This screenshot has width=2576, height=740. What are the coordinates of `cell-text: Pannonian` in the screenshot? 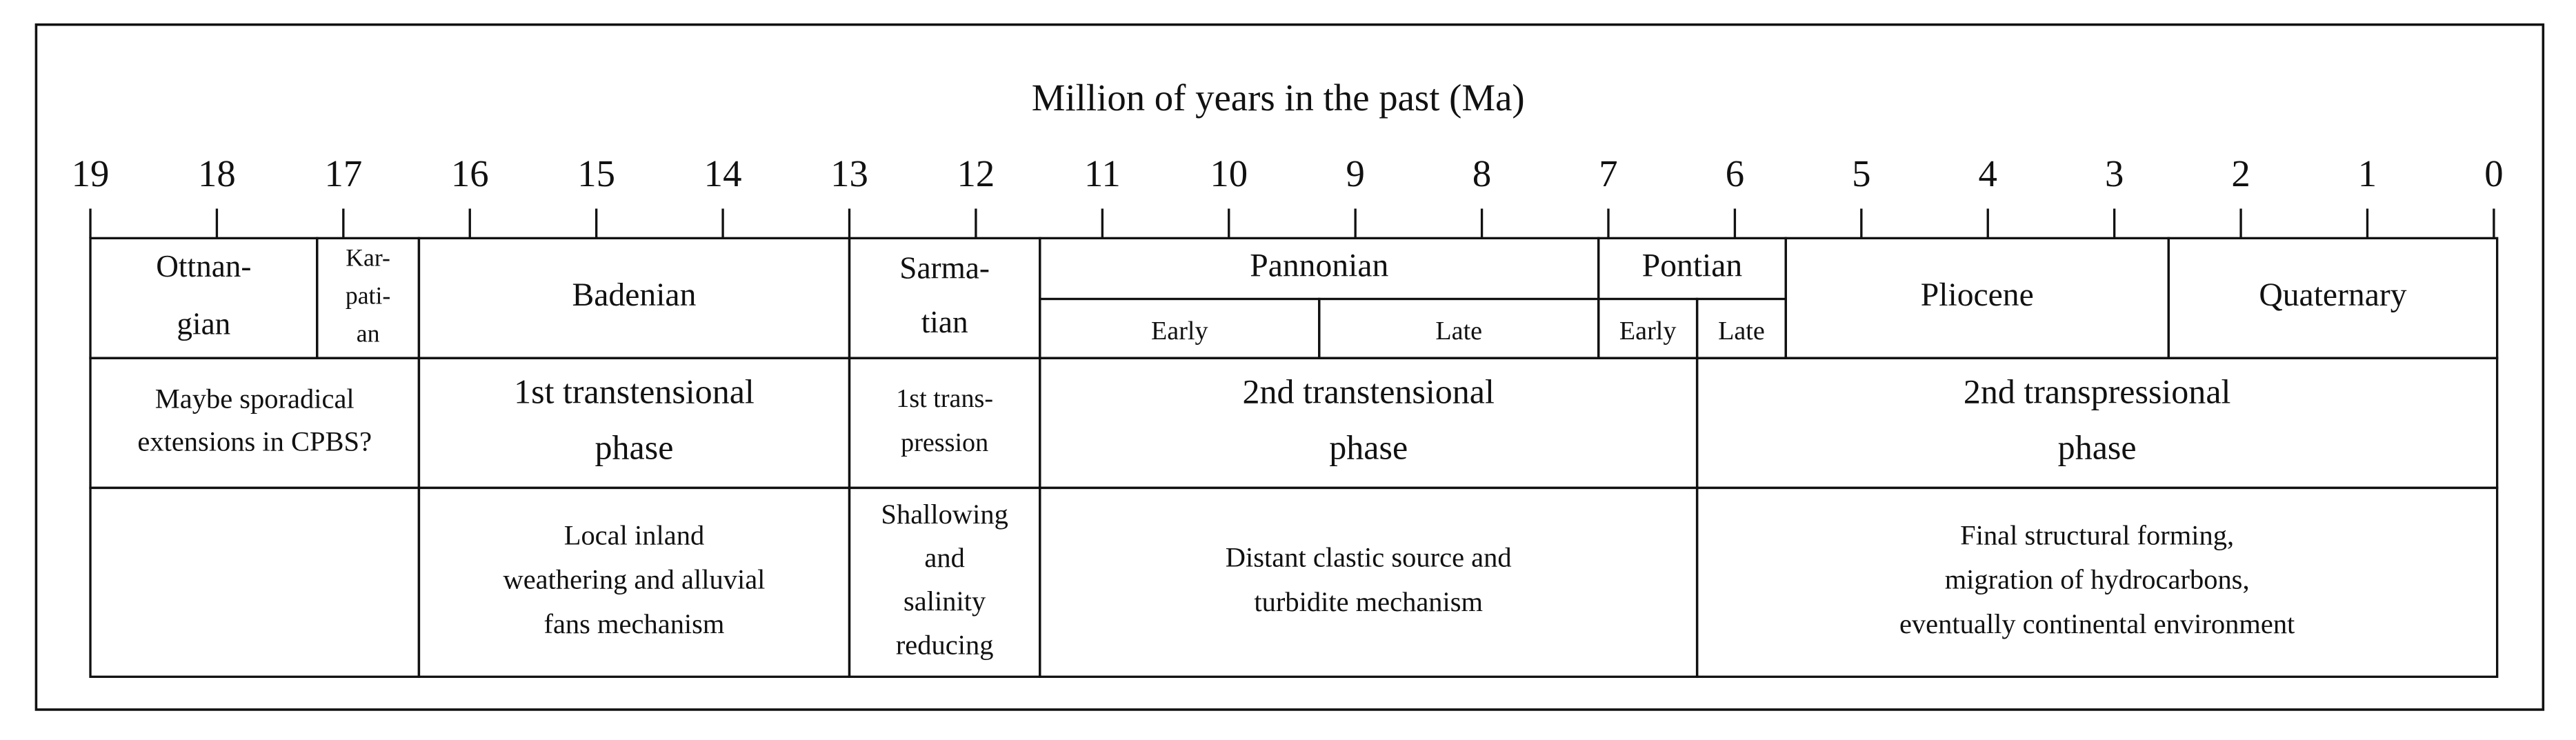 It's located at (1319, 265).